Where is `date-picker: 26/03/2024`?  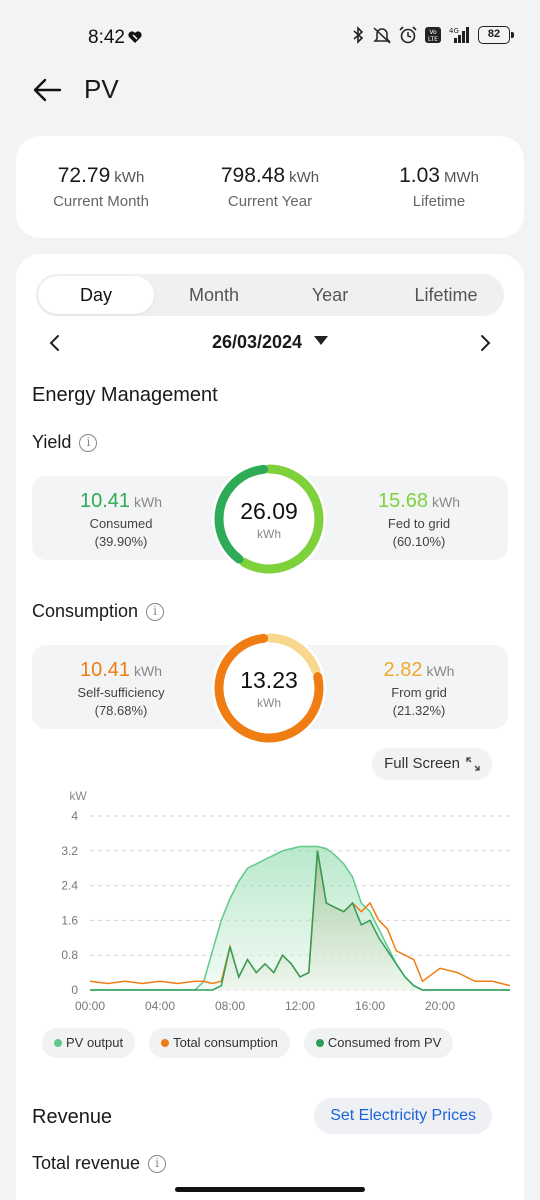 date-picker: 26/03/2024 is located at coordinates (270, 342).